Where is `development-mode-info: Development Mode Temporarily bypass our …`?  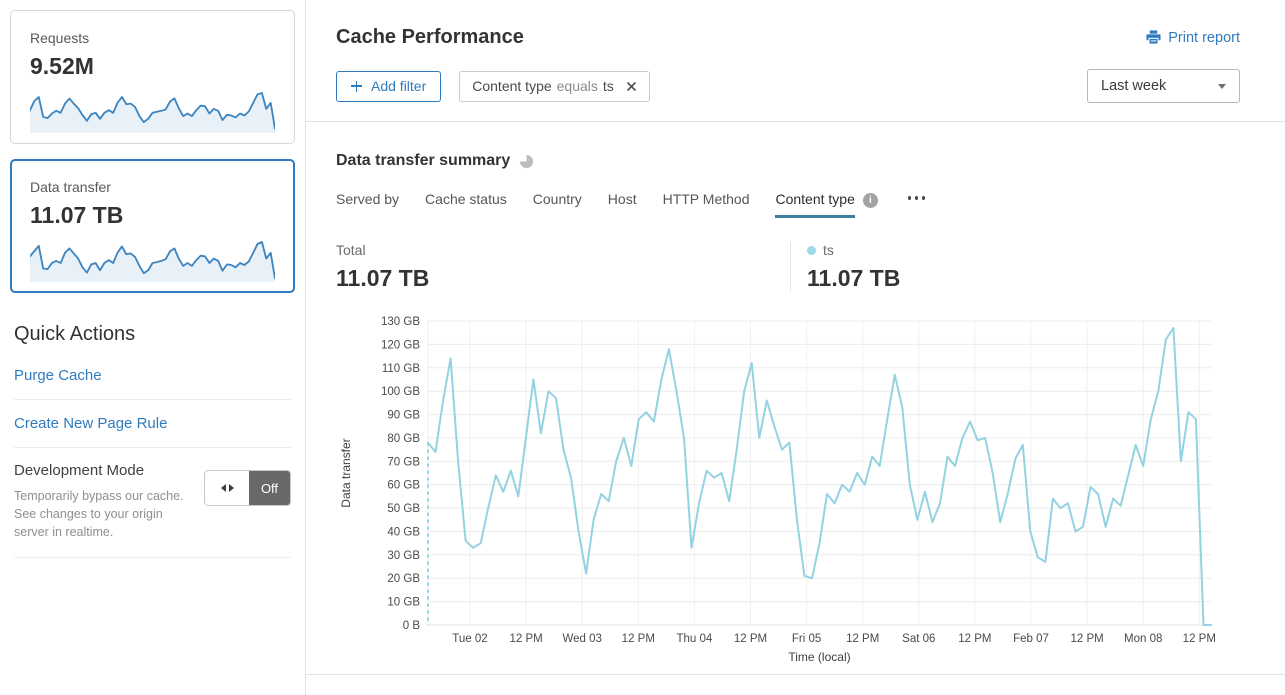
development-mode-info: Development Mode Temporarily bypass our … is located at coordinates (100, 501).